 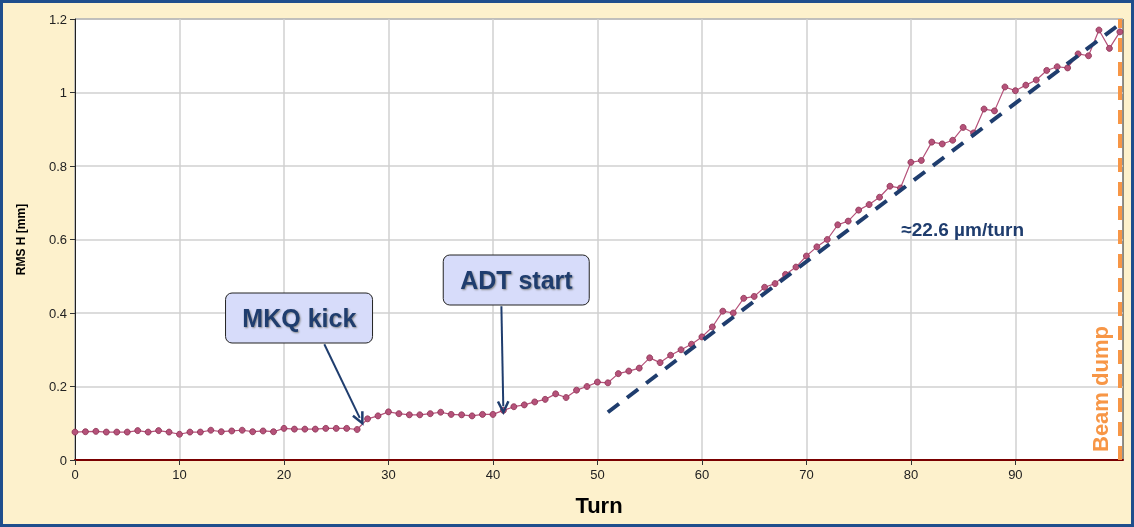 What do you see at coordinates (179, 474) in the screenshot?
I see `x-tick-label: 10` at bounding box center [179, 474].